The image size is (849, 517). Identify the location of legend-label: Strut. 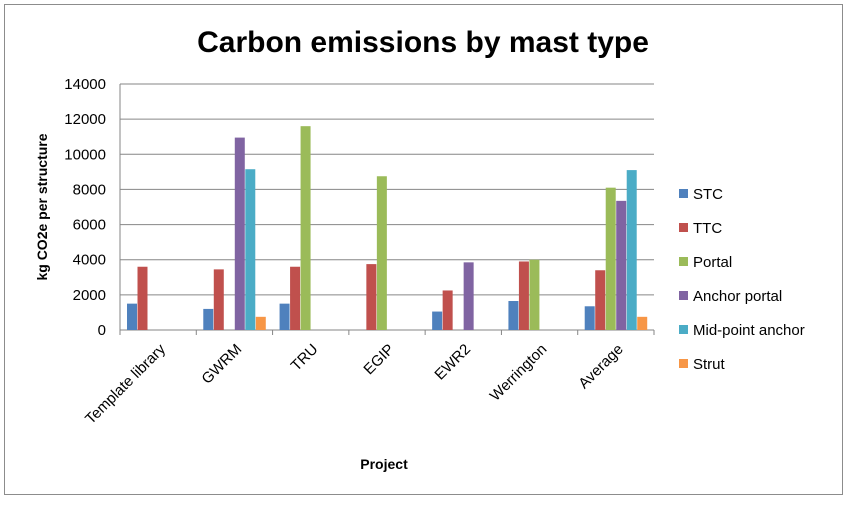
(709, 364).